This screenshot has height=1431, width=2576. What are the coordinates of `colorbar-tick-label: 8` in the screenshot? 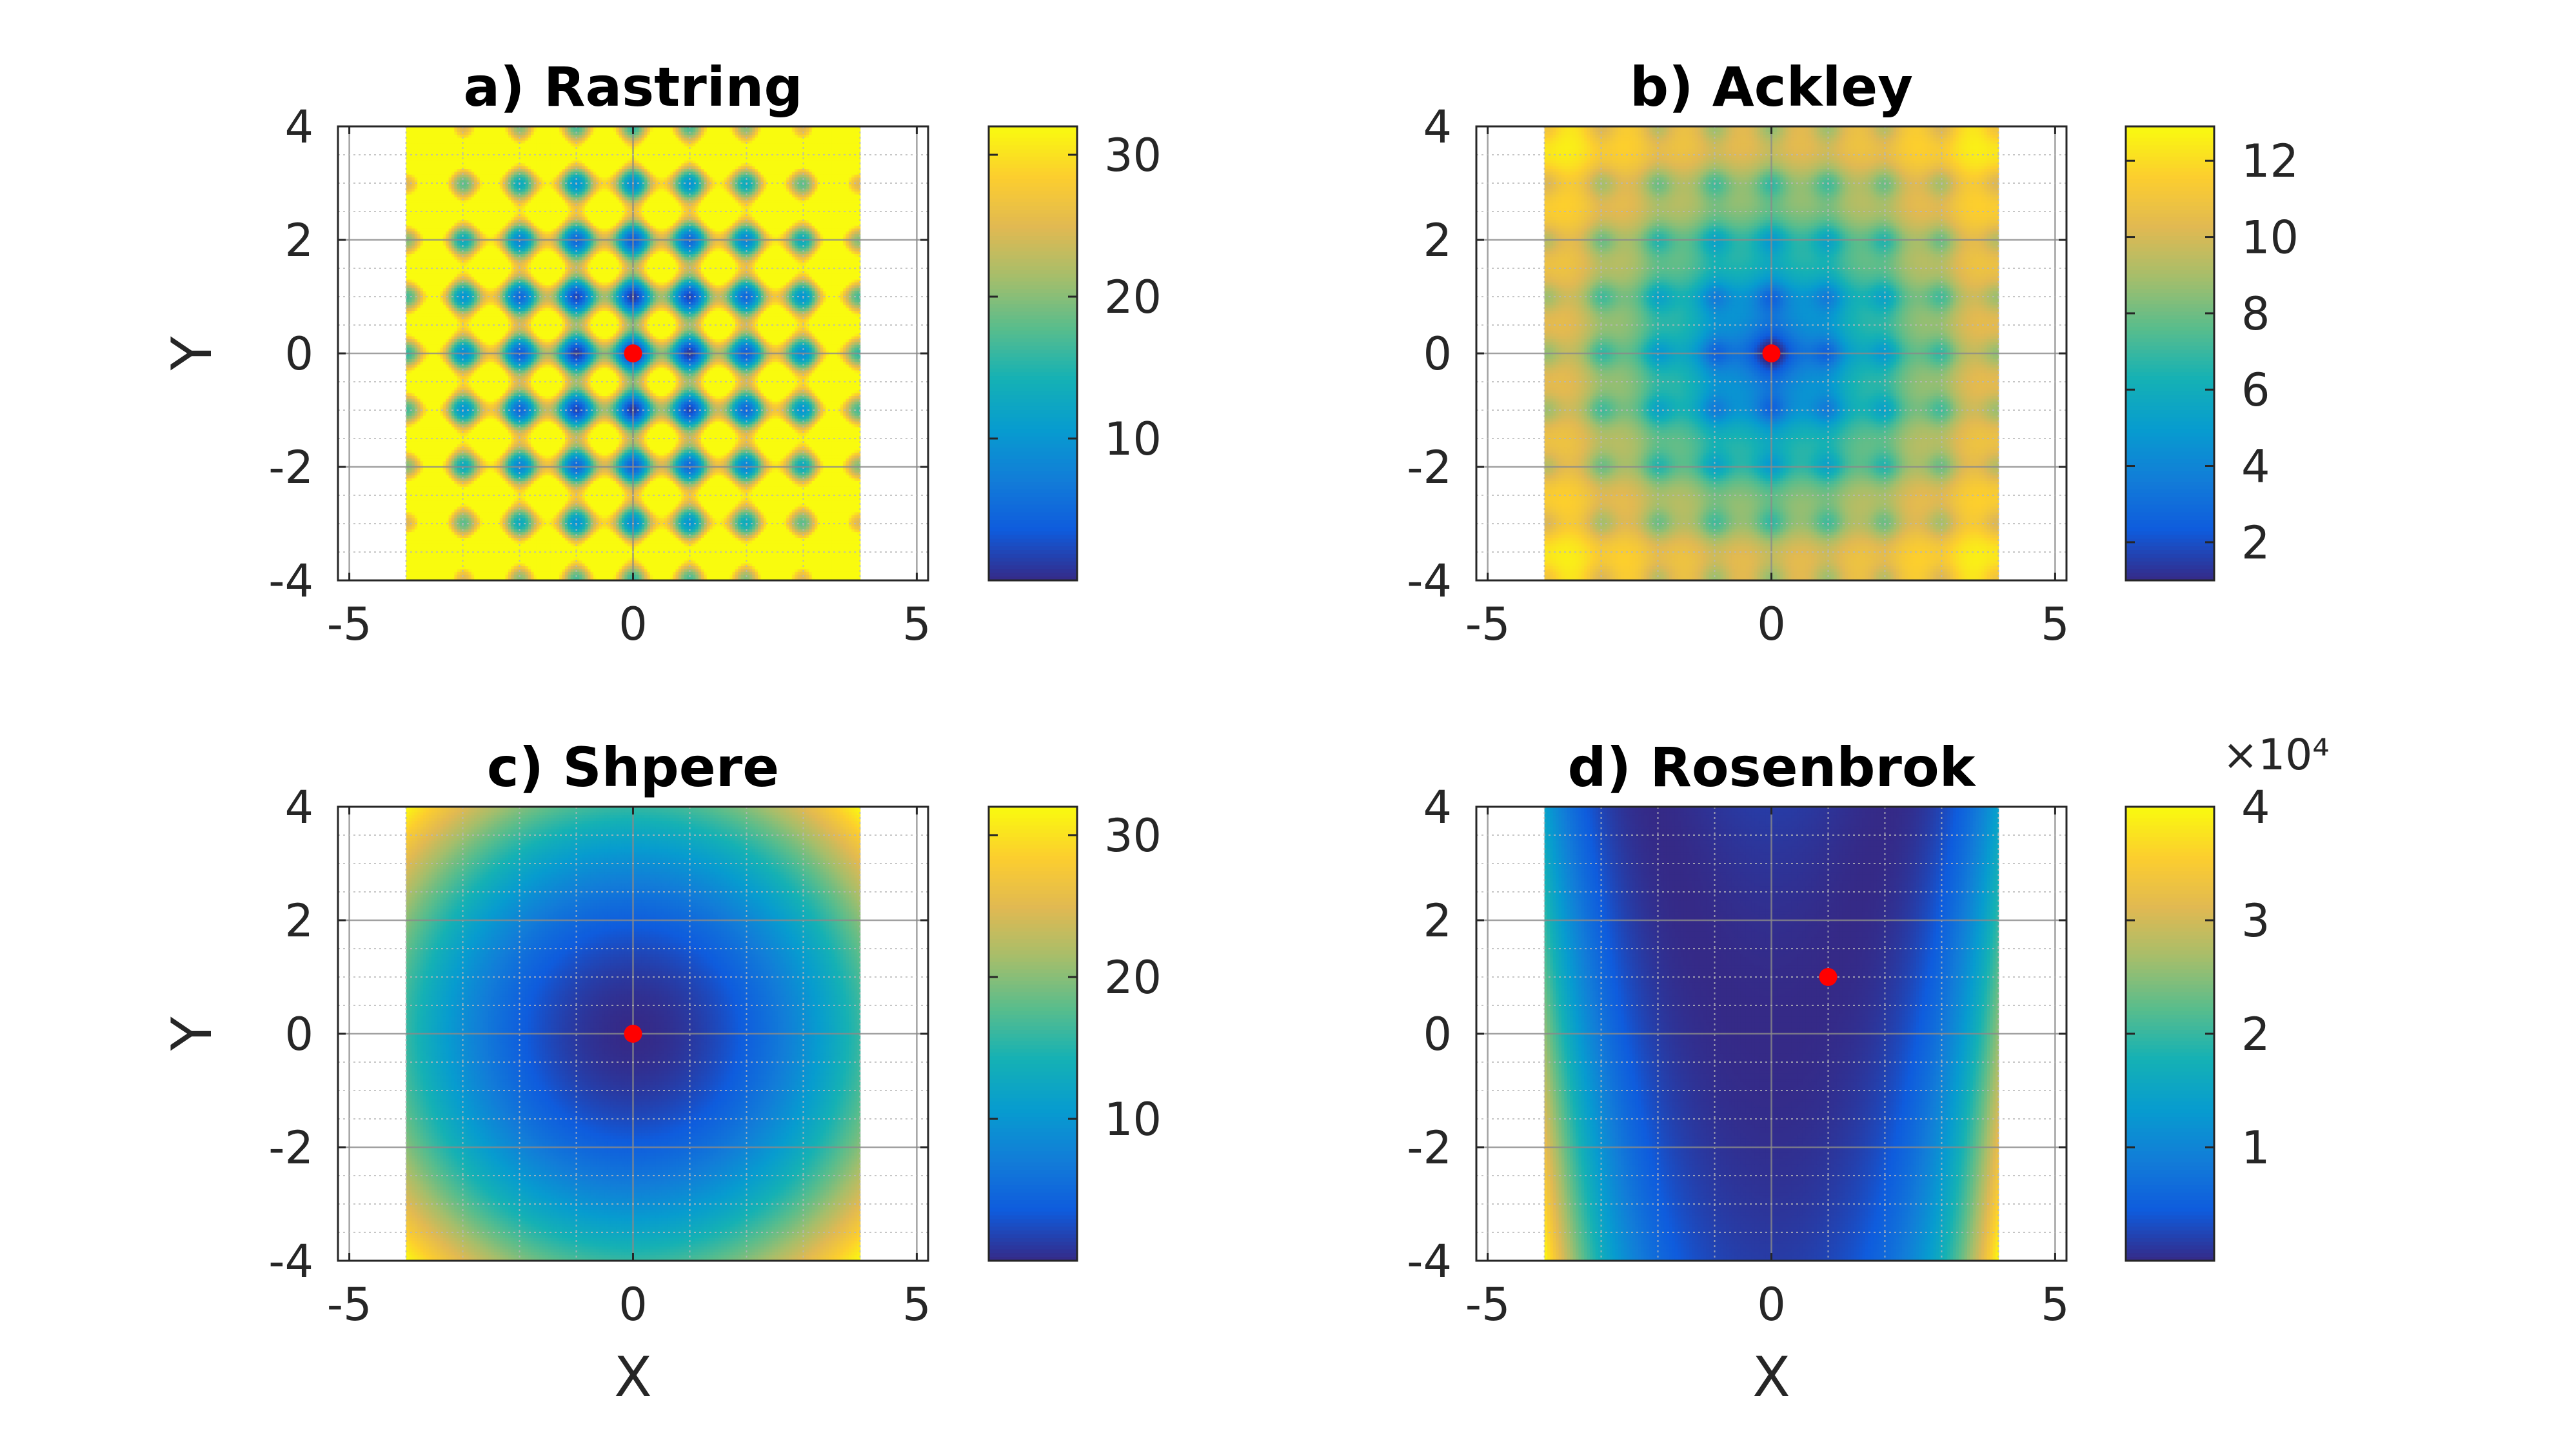 It's located at (2255, 314).